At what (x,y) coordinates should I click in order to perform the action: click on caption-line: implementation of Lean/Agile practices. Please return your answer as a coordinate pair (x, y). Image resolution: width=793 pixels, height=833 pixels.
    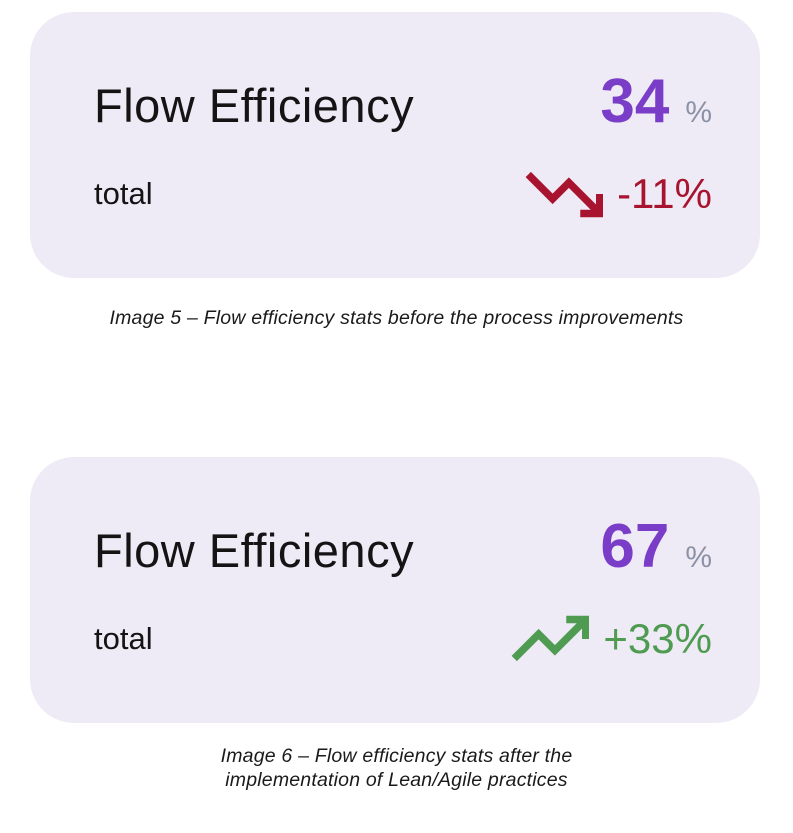
    Looking at the image, I should click on (396, 779).